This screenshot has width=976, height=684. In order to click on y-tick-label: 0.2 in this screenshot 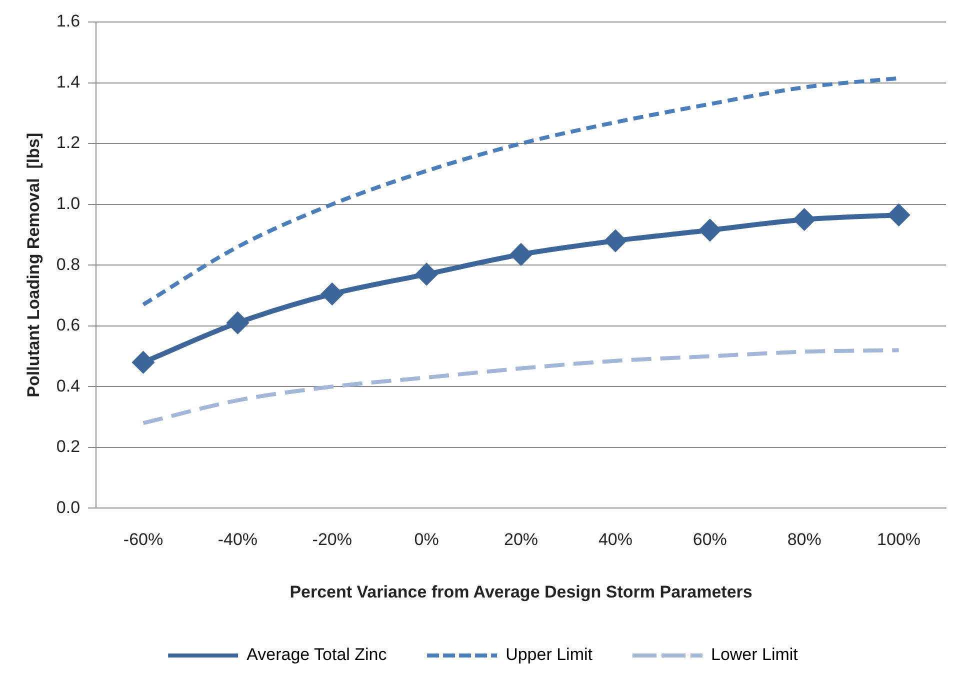, I will do `click(68, 446)`.